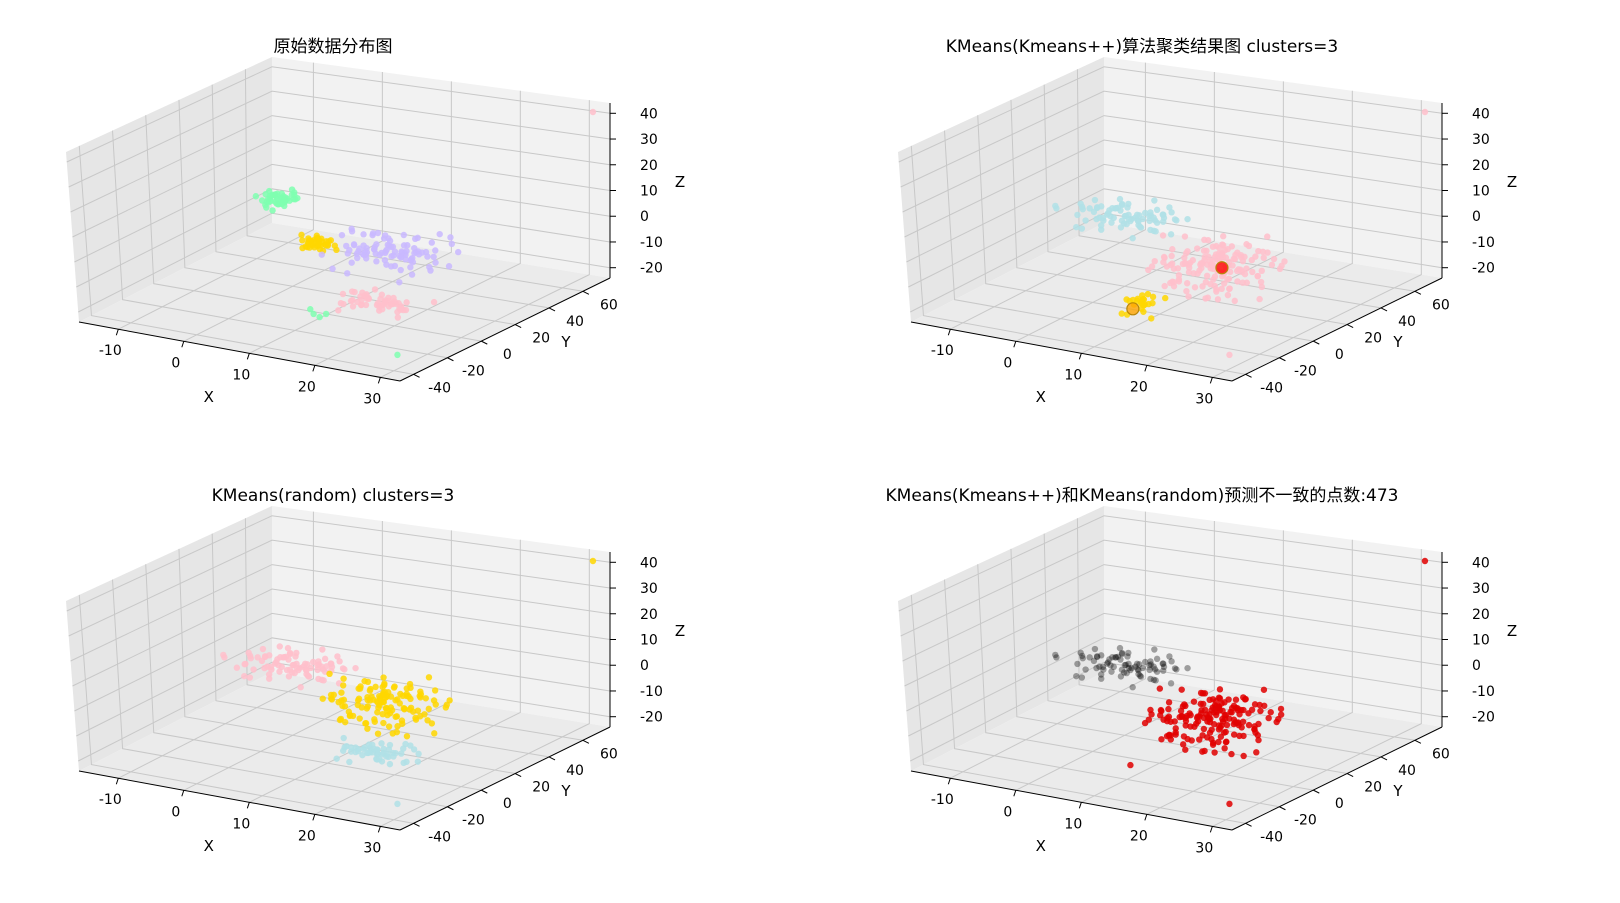 This screenshot has width=1620, height=903. What do you see at coordinates (1041, 846) in the screenshot?
I see `x-axis-label: X` at bounding box center [1041, 846].